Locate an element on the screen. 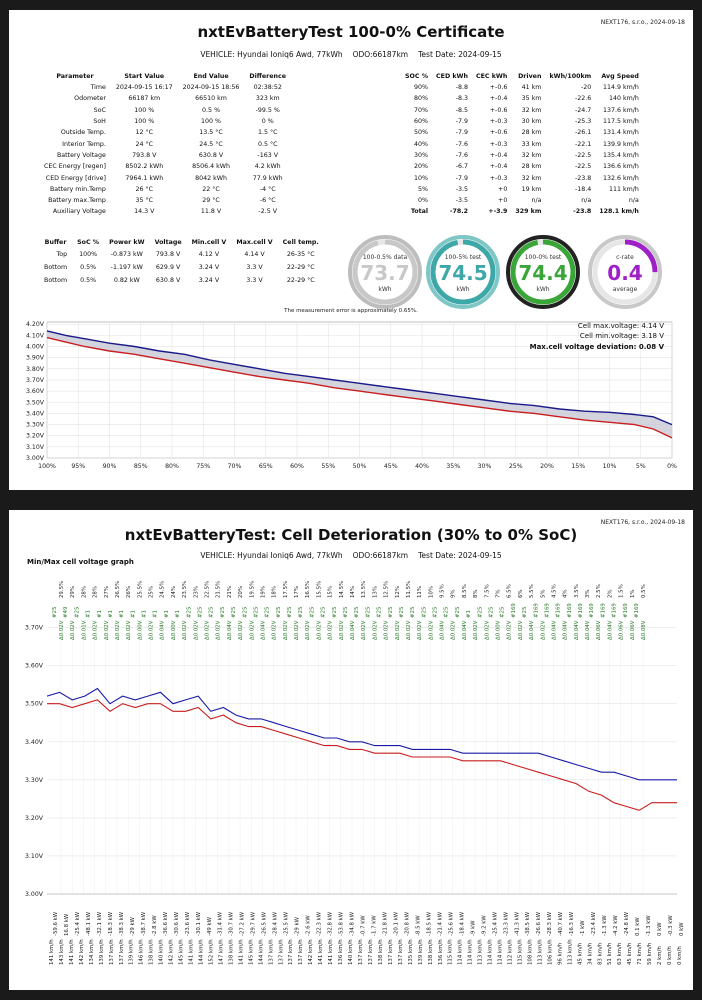 This screenshot has width=702, height=1000. speed-label: 144 km/h is located at coordinates (261, 952).